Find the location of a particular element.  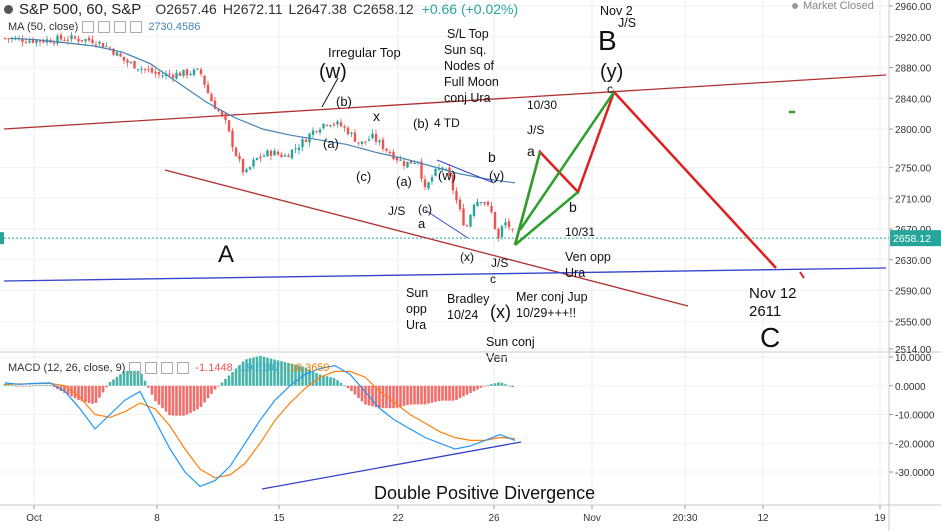

time-tick-label: 8 is located at coordinates (157, 518).